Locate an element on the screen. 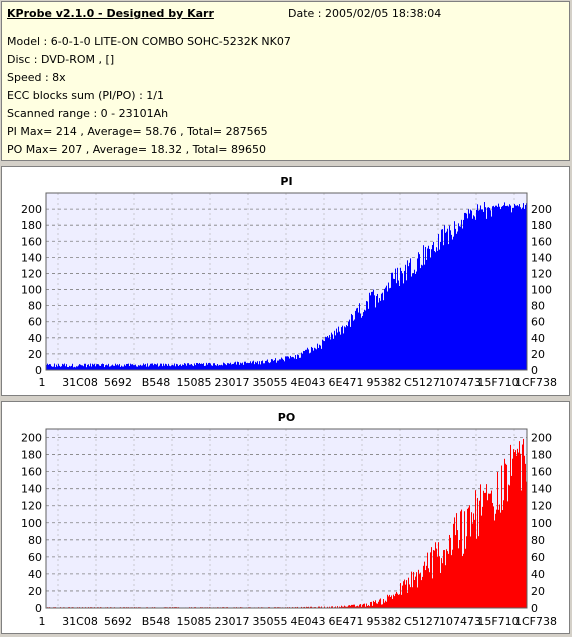 This screenshot has height=637, width=572. x-tick-label: 23017 is located at coordinates (232, 382).